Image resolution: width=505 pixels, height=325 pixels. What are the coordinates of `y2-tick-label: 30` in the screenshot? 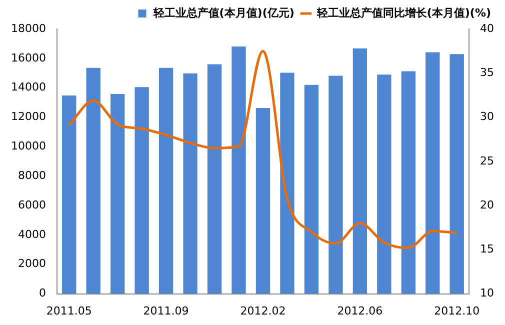 It's located at (487, 117).